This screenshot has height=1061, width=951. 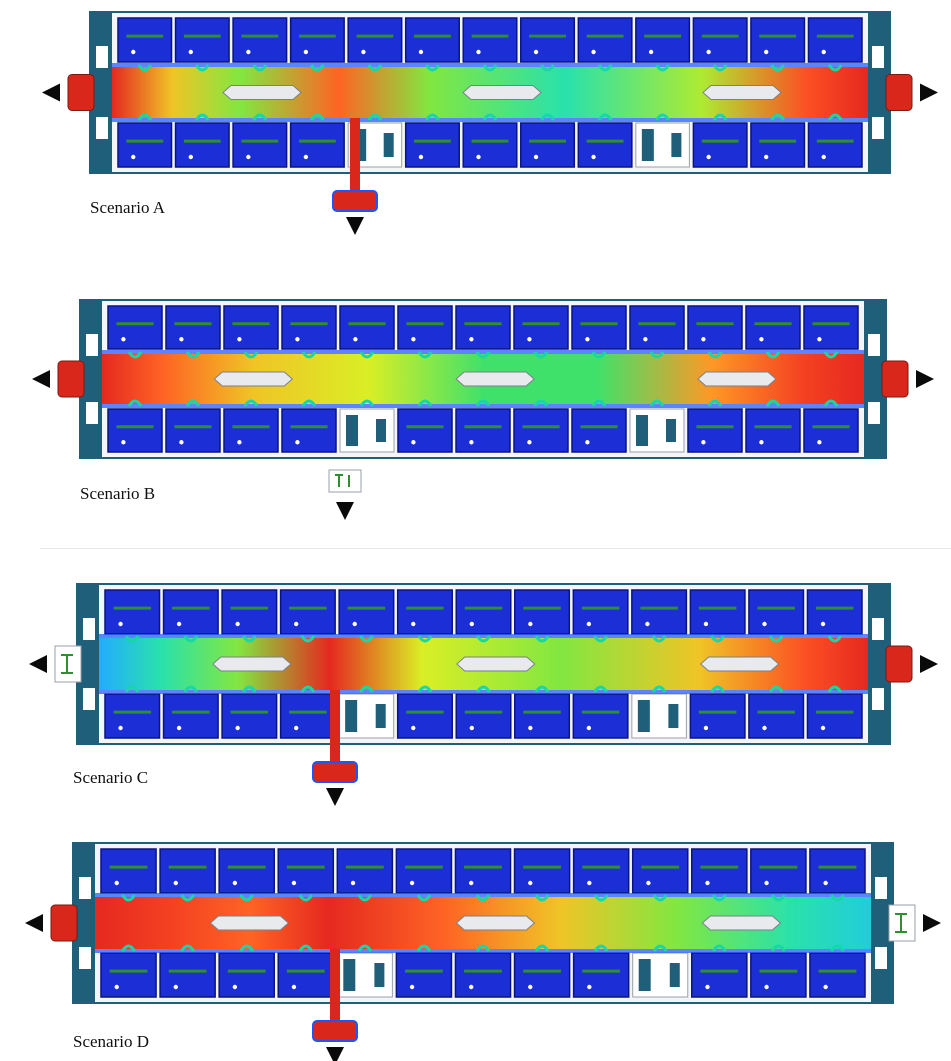 I want to click on scenario-c-caption: Scenario C, so click(x=111, y=777).